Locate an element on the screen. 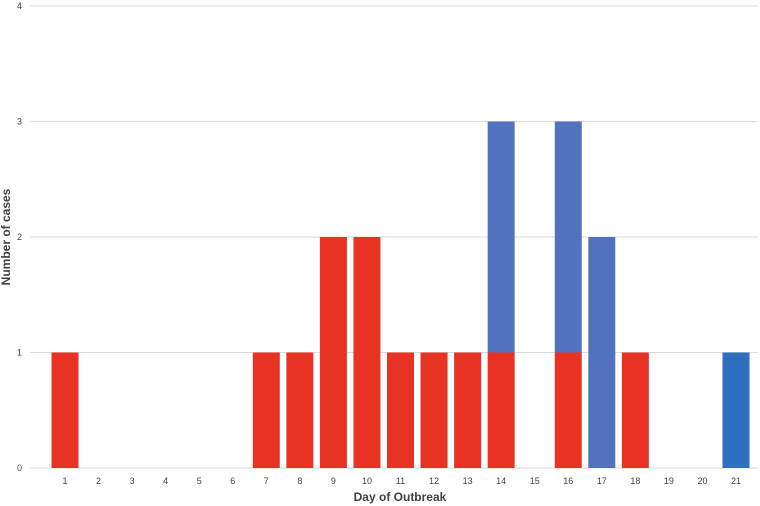  x-tick-label: 8 is located at coordinates (299, 481).